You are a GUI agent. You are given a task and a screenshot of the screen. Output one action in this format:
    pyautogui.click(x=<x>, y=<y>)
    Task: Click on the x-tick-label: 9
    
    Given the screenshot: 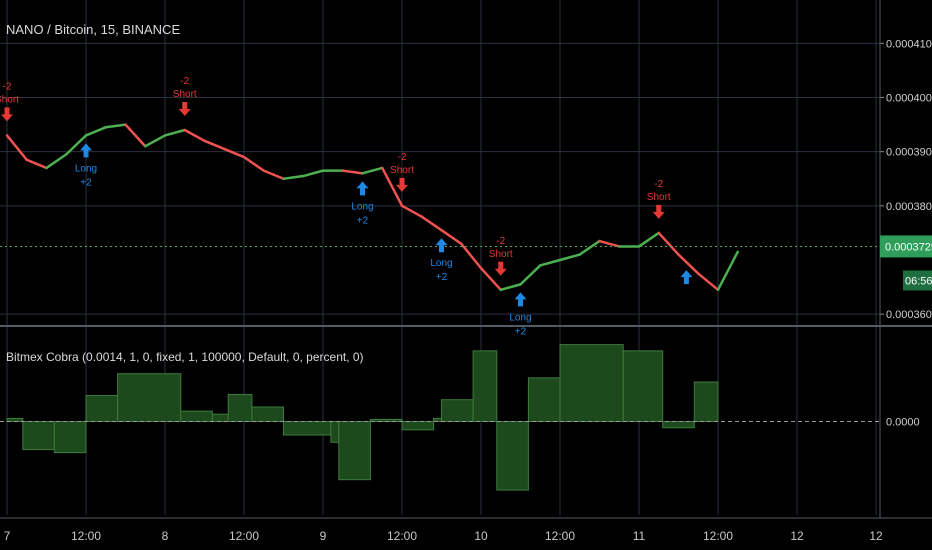 What is the action you would take?
    pyautogui.click(x=323, y=536)
    